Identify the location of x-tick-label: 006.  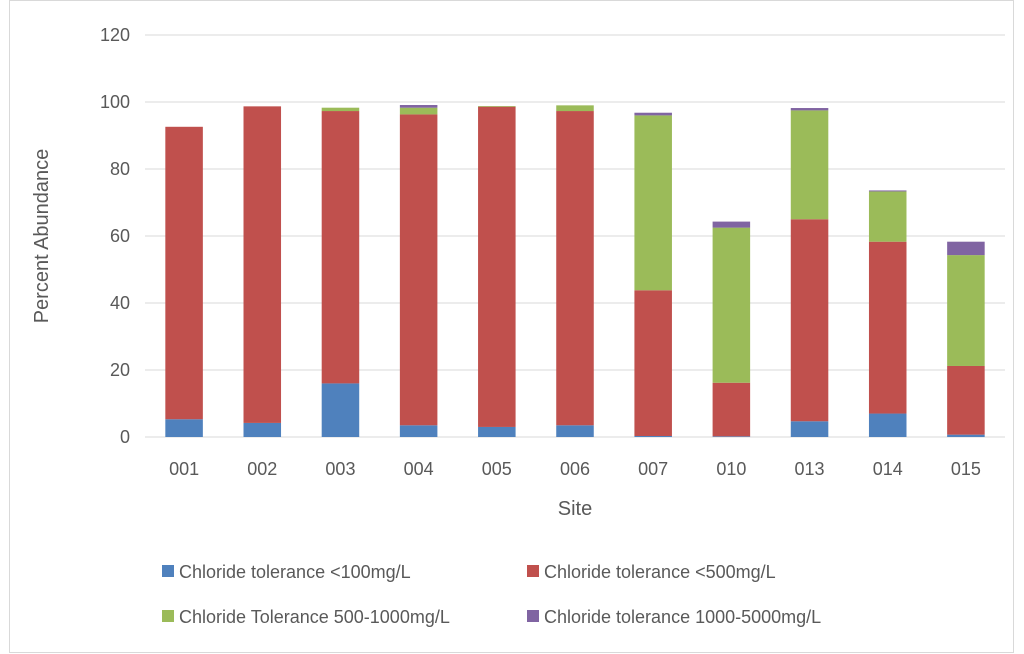
(575, 469).